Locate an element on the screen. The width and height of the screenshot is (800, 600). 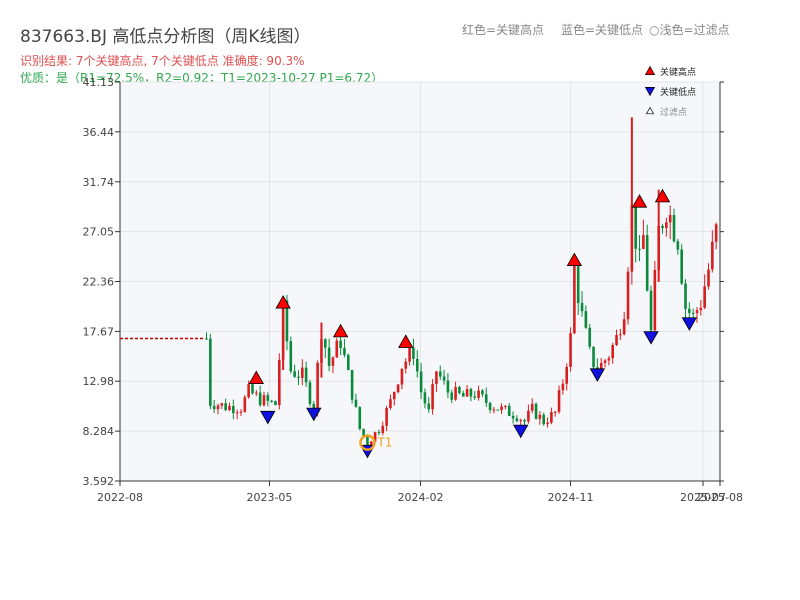
t1-circle is located at coordinates (367, 442).